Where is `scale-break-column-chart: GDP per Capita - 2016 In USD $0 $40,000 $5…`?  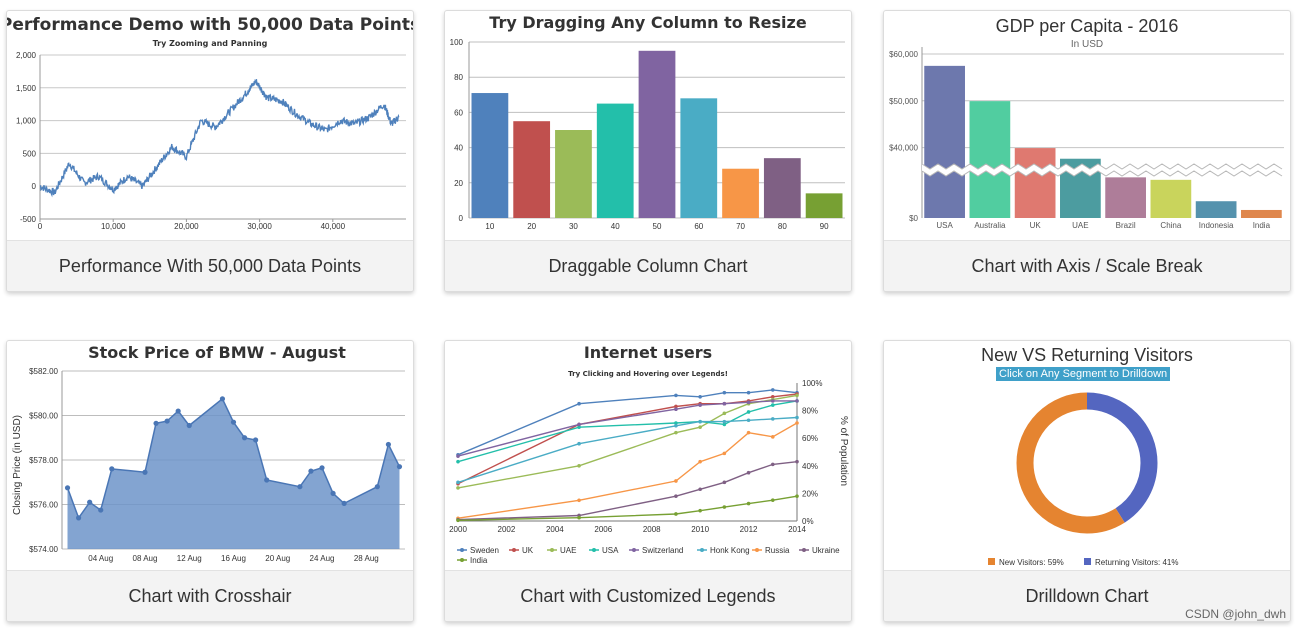
scale-break-column-chart: GDP per Capita - 2016 In USD $0 $40,000 $5… is located at coordinates (1087, 125).